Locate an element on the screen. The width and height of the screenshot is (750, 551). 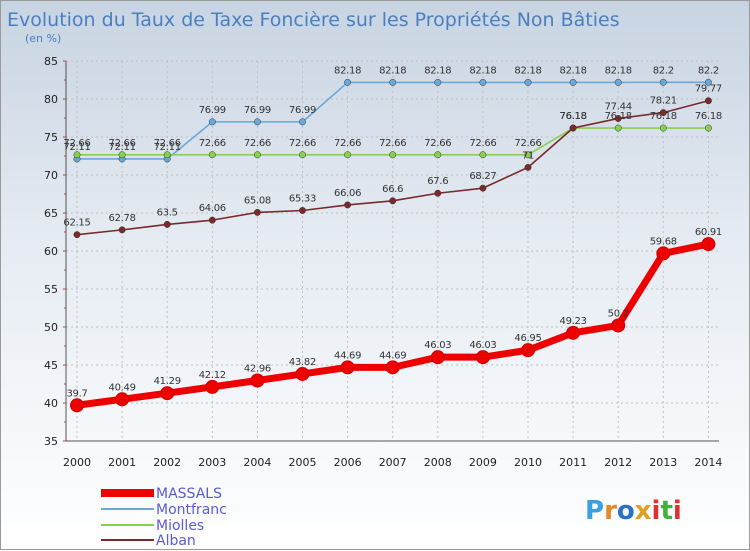
data-label: 64.06 is located at coordinates (212, 208).